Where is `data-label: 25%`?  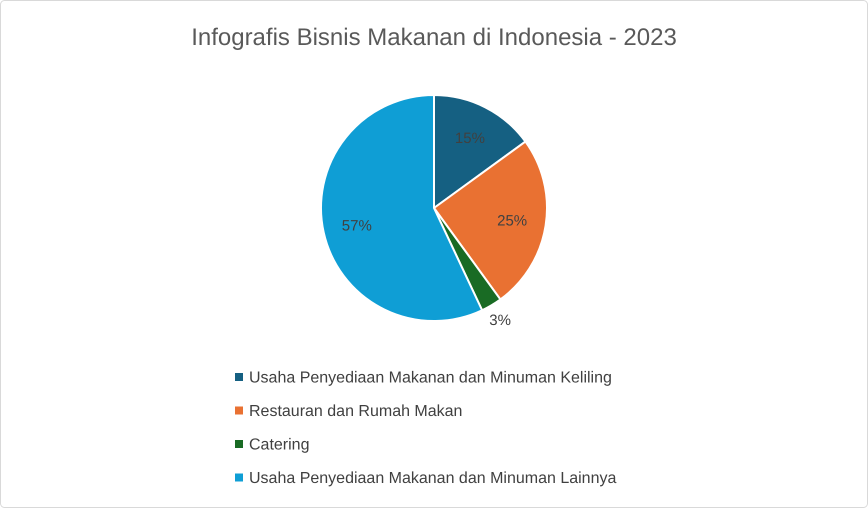 data-label: 25% is located at coordinates (512, 221).